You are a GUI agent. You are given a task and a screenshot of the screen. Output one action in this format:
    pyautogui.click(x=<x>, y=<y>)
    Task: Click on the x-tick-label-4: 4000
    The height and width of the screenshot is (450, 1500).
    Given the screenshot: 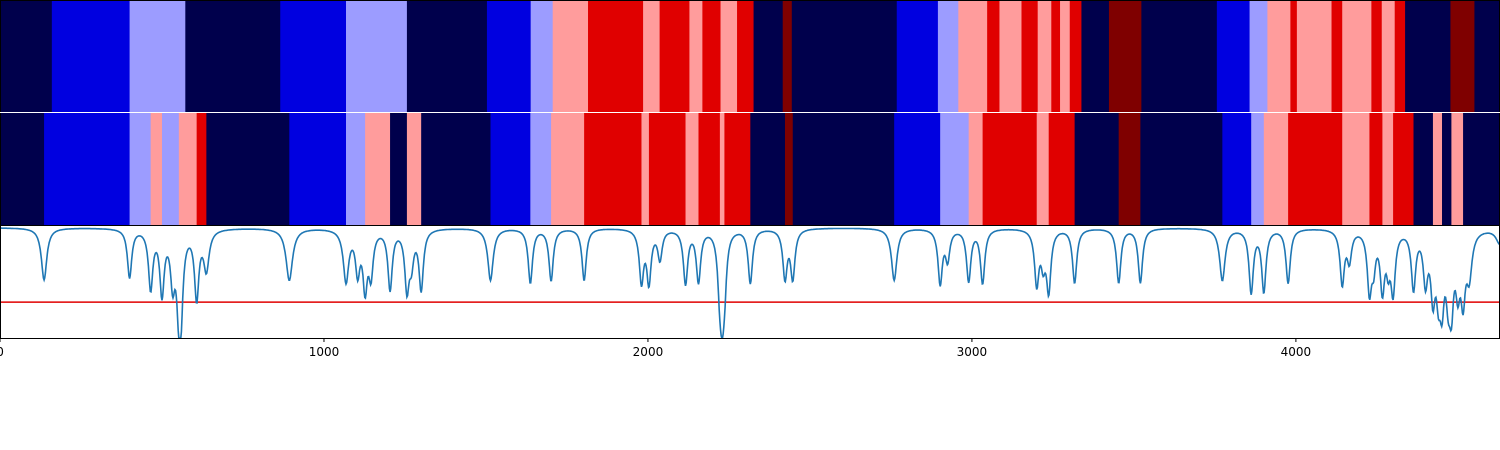 What is the action you would take?
    pyautogui.click(x=1296, y=352)
    